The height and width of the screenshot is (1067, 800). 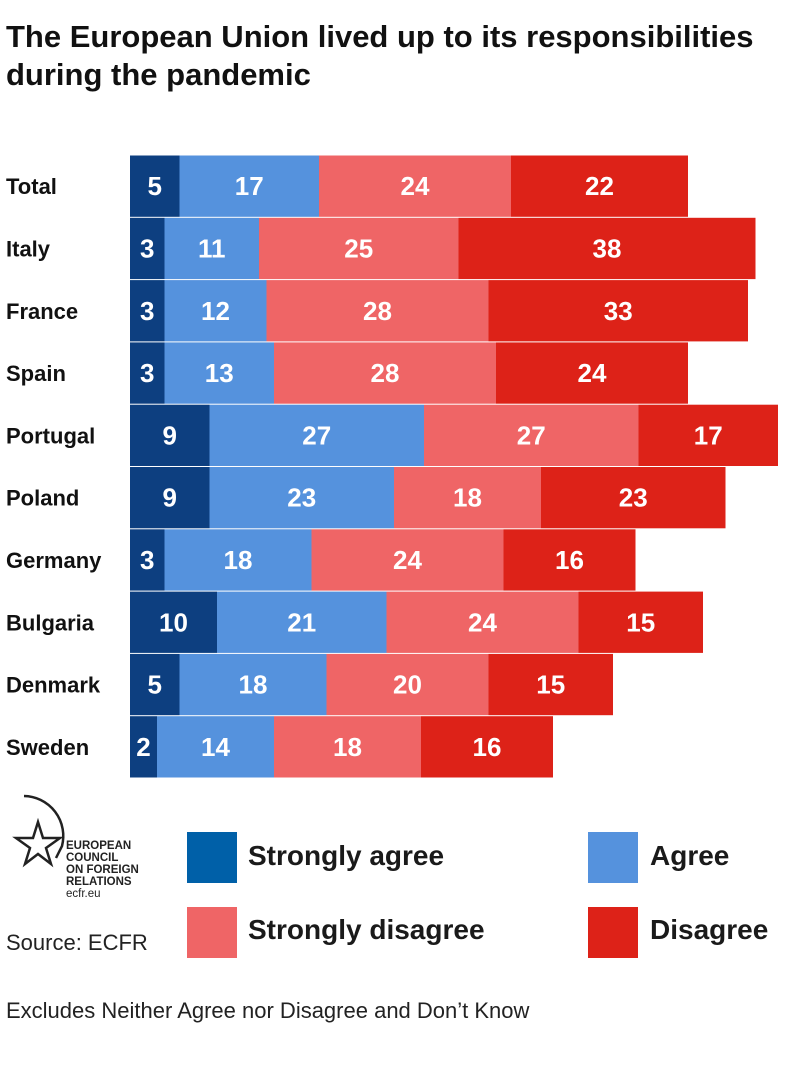 I want to click on legend-swatch-agree, so click(x=613, y=857).